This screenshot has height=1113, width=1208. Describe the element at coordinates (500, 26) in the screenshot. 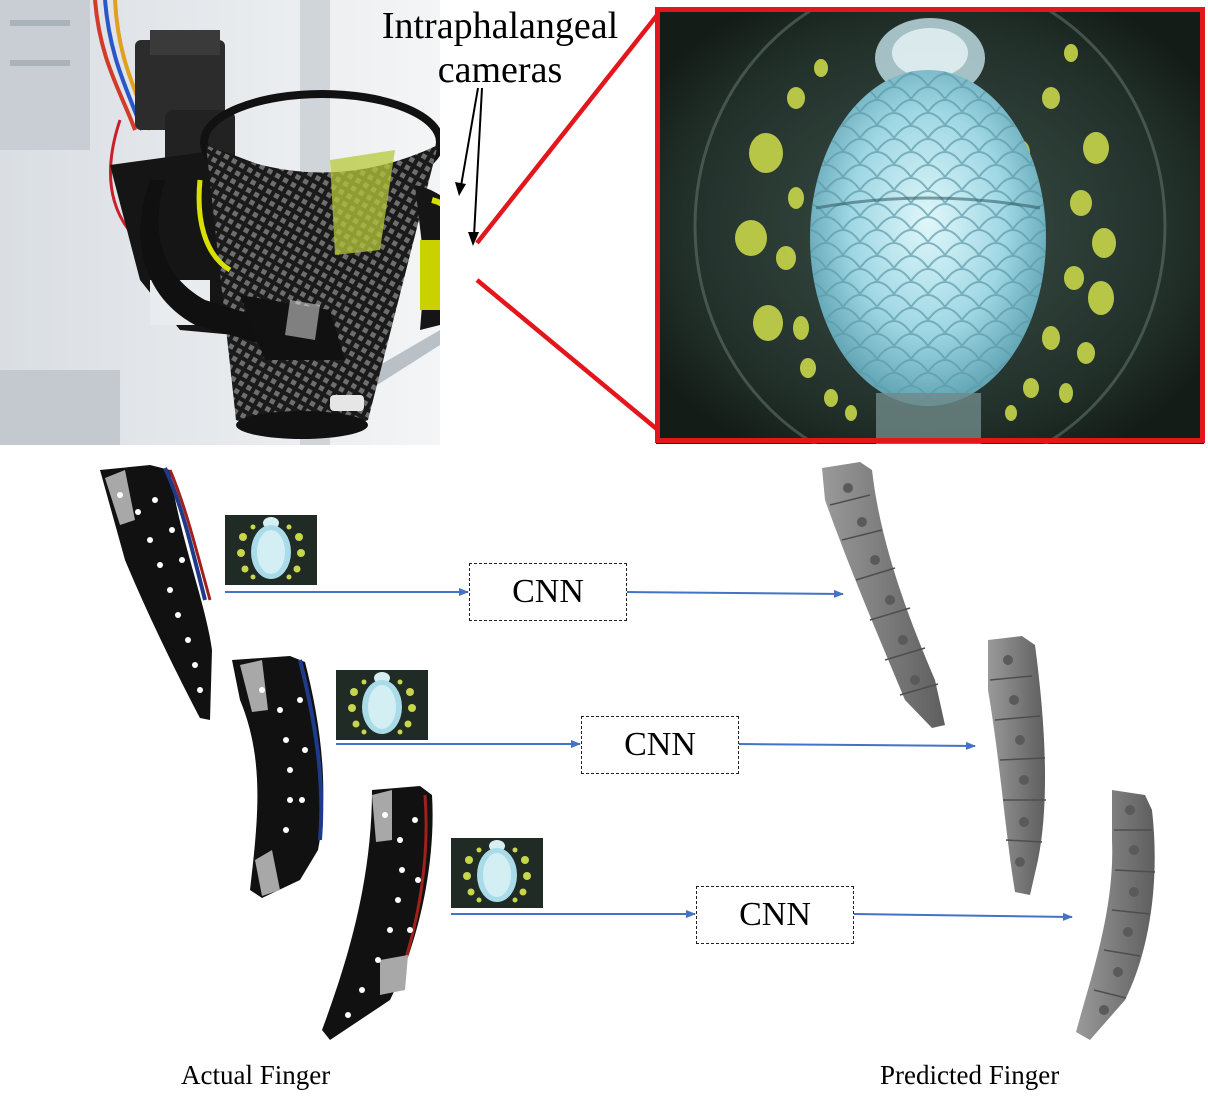

I see `callout-line-1: Intraphalangeal` at that location.